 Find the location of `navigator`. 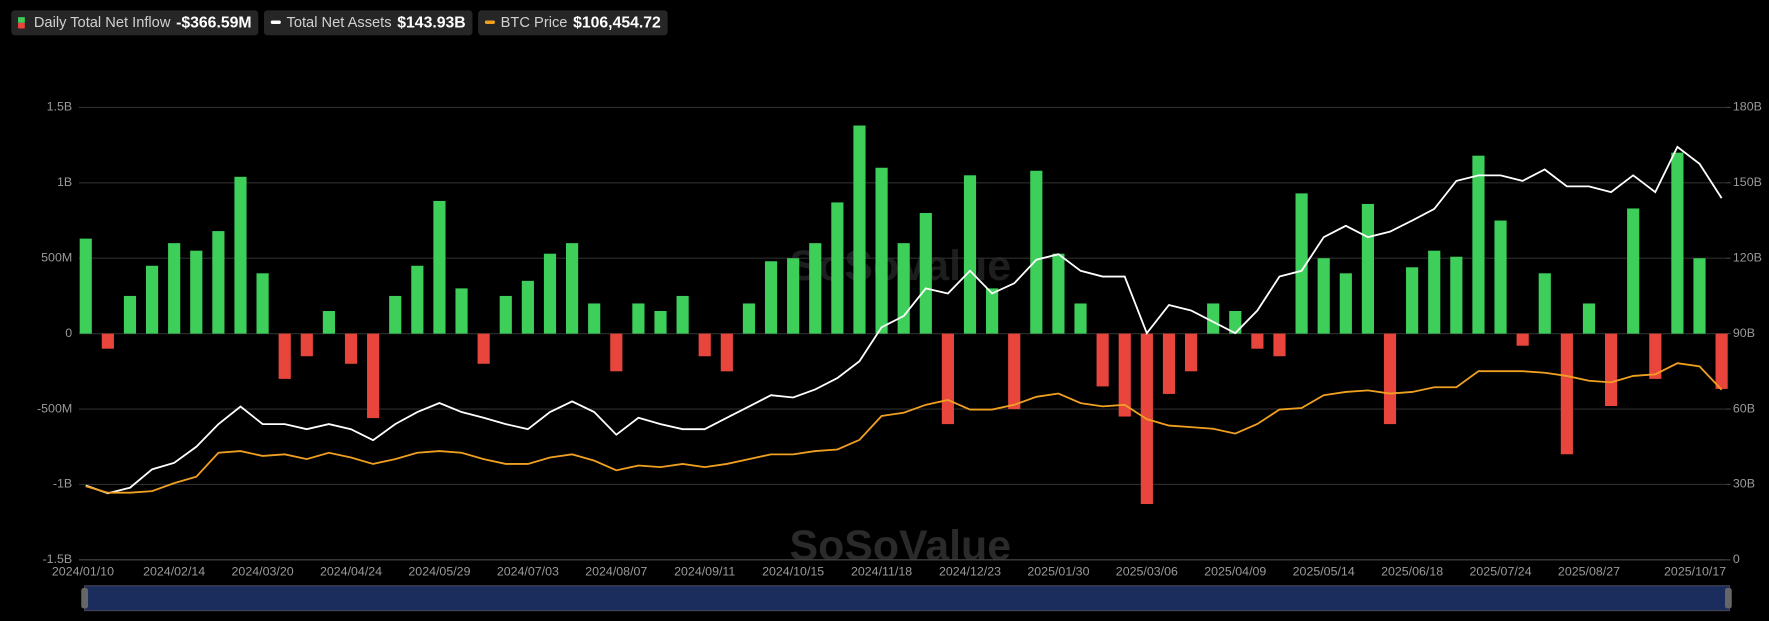

navigator is located at coordinates (907, 598).